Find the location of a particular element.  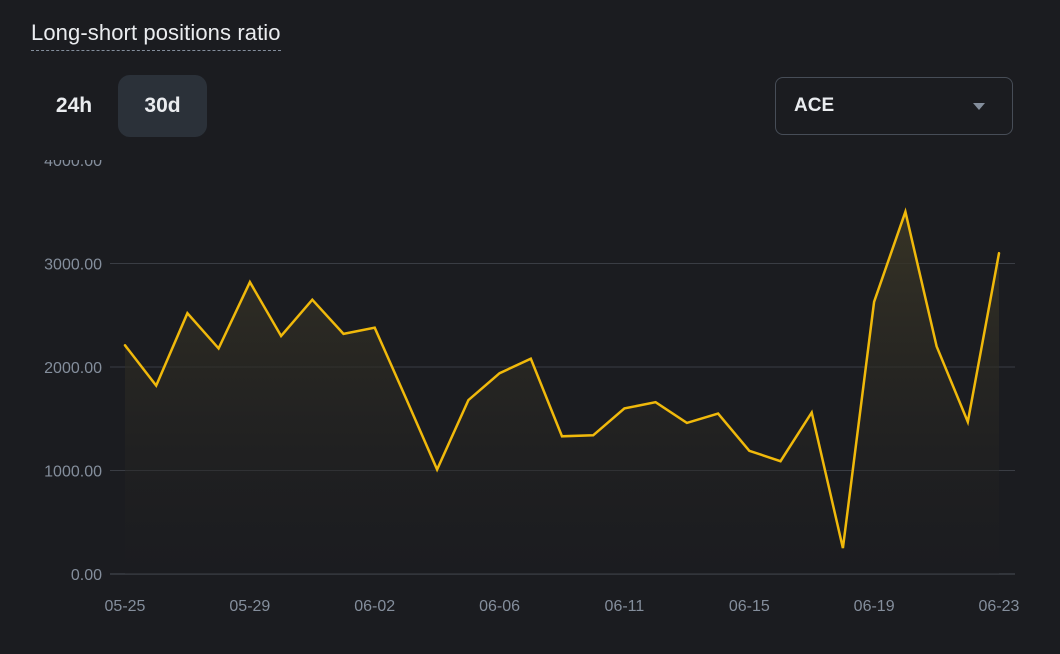

x-tick-label: 06-19 is located at coordinates (874, 606).